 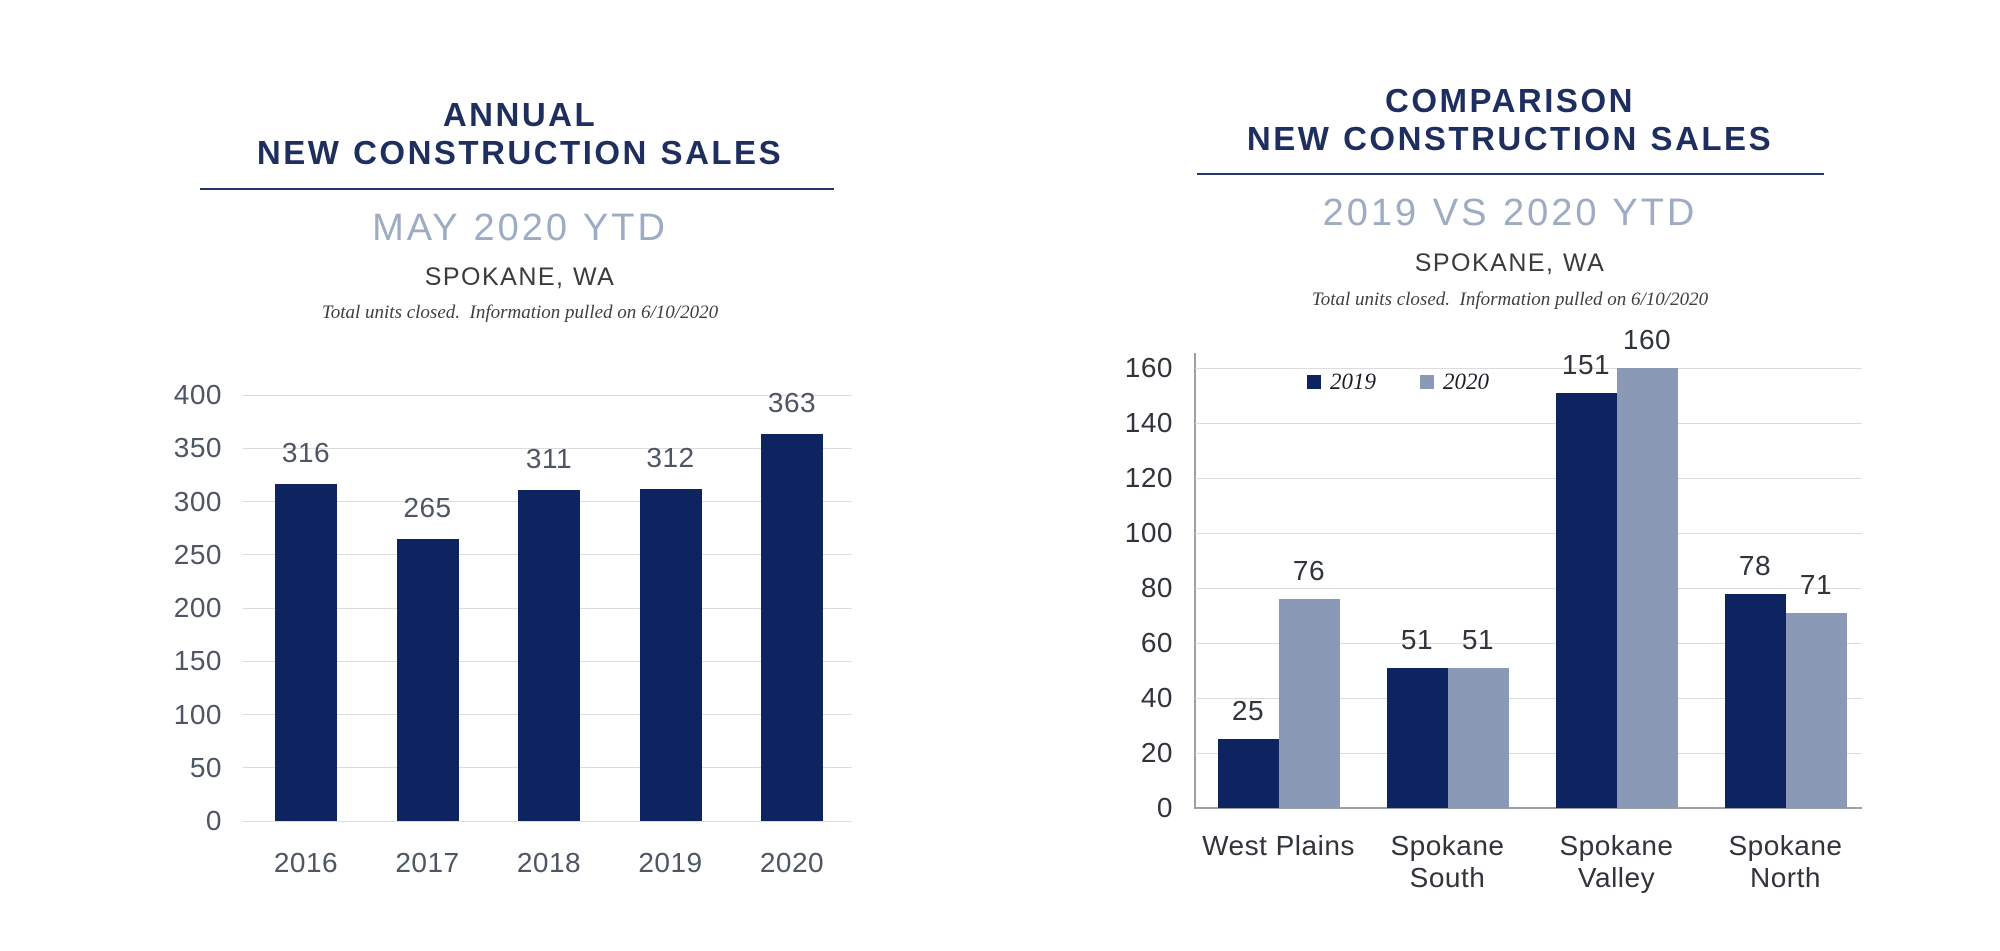 What do you see at coordinates (1427, 381) in the screenshot?
I see `legend-swatch-2020` at bounding box center [1427, 381].